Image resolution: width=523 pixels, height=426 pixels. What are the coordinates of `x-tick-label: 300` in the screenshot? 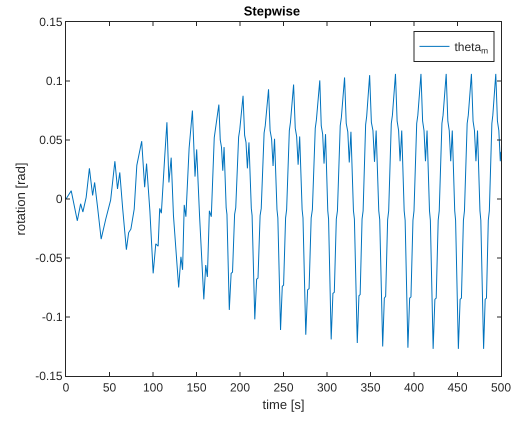 It's located at (327, 387).